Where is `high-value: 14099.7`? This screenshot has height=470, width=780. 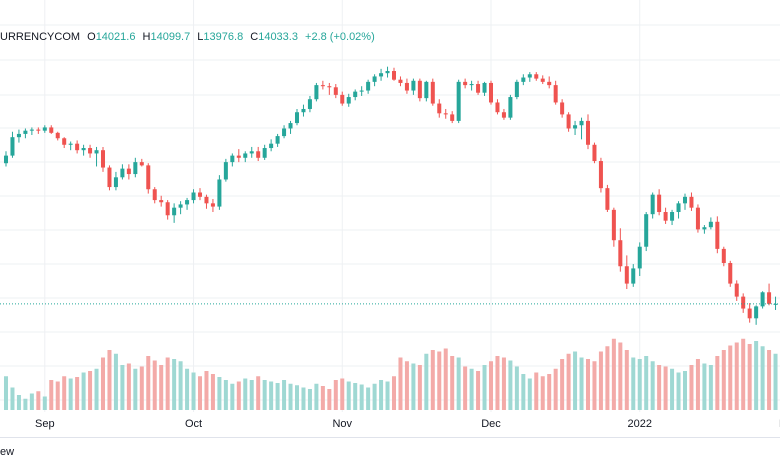
high-value: 14099.7 is located at coordinates (170, 37).